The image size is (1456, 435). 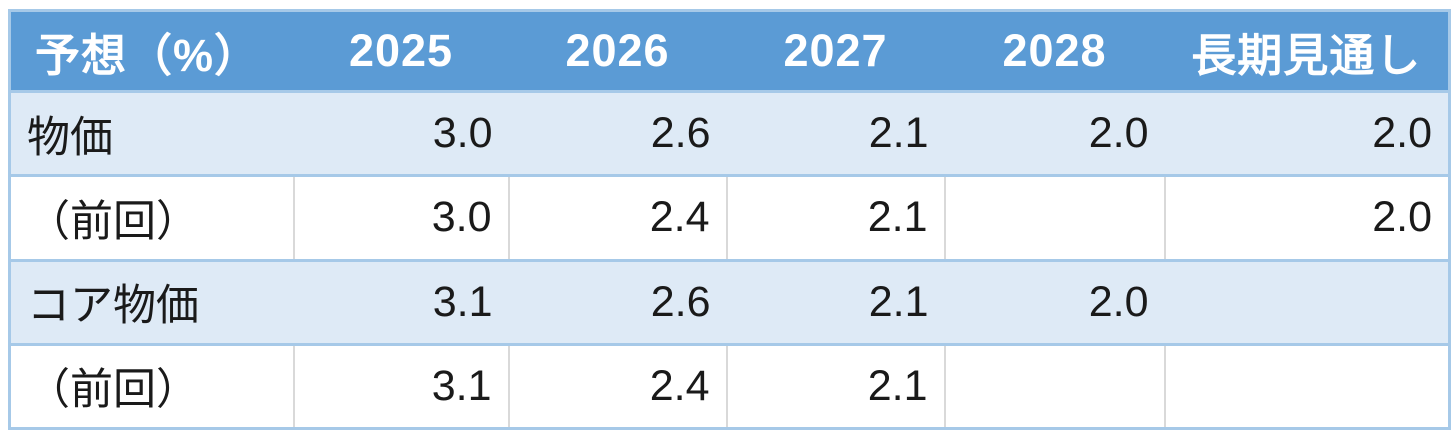 I want to click on header-cell-2025: 2025, so click(x=401, y=50).